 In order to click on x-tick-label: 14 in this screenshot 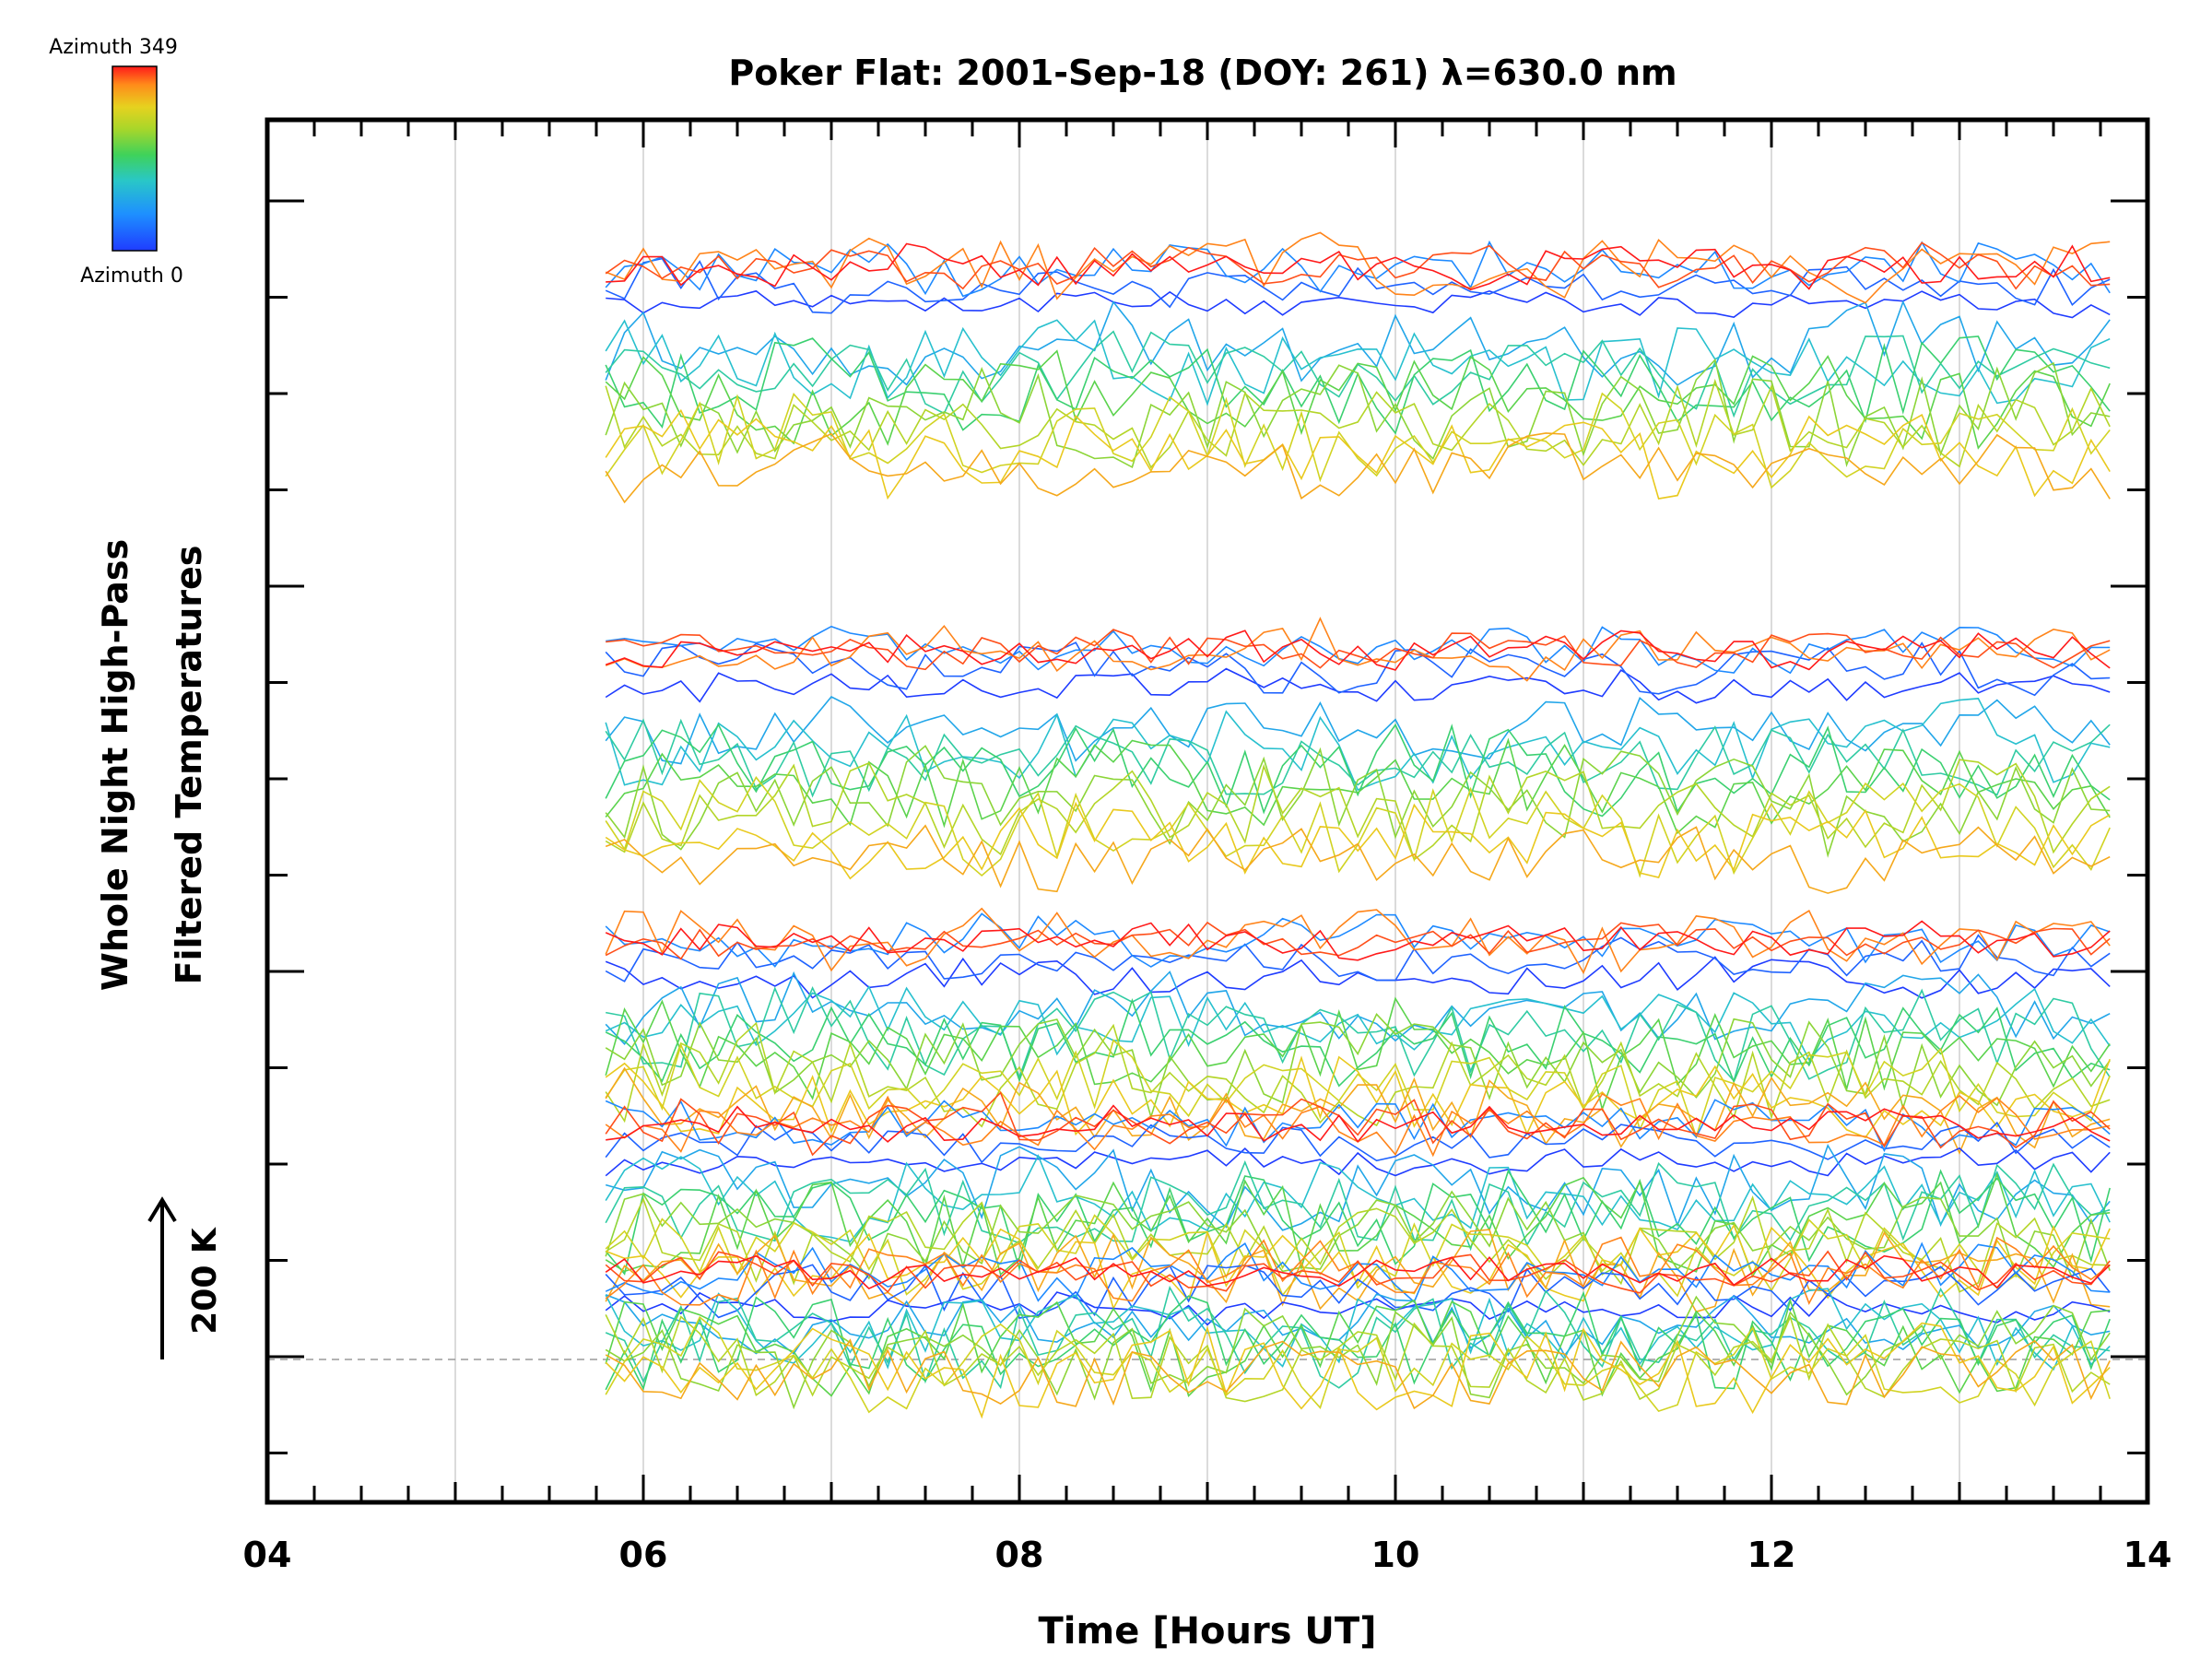, I will do `click(2148, 1555)`.